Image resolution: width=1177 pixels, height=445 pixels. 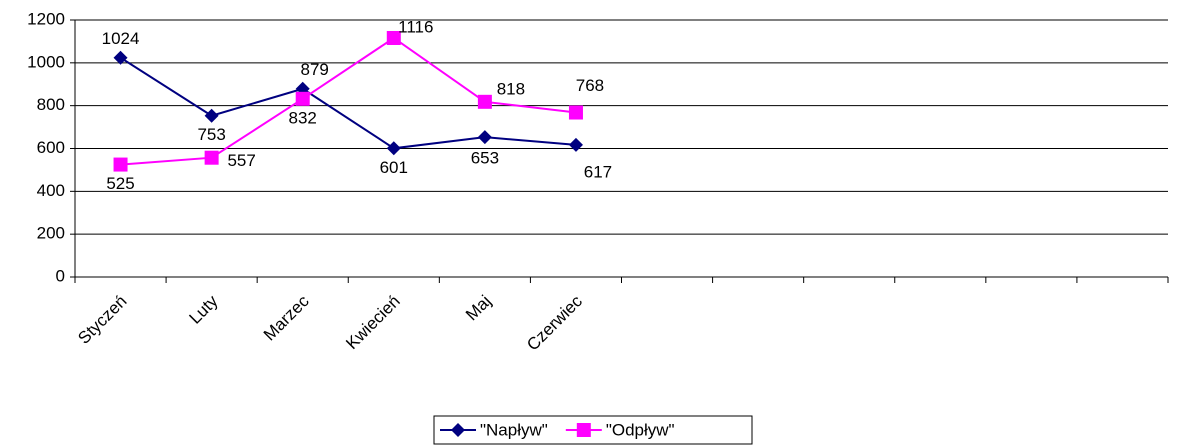 What do you see at coordinates (211, 134) in the screenshot?
I see `data-label: 753` at bounding box center [211, 134].